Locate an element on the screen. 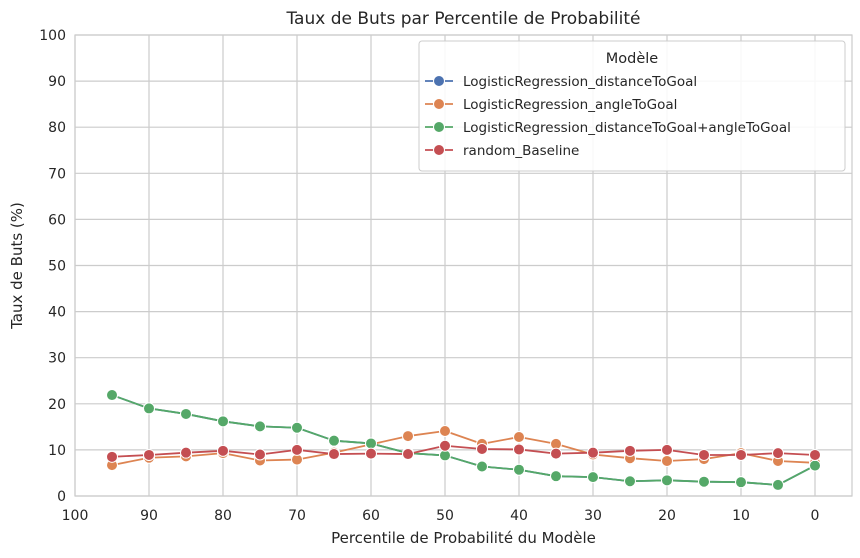 Image resolution: width=860 pixels, height=558 pixels. x-tick-label: 40 is located at coordinates (519, 516).